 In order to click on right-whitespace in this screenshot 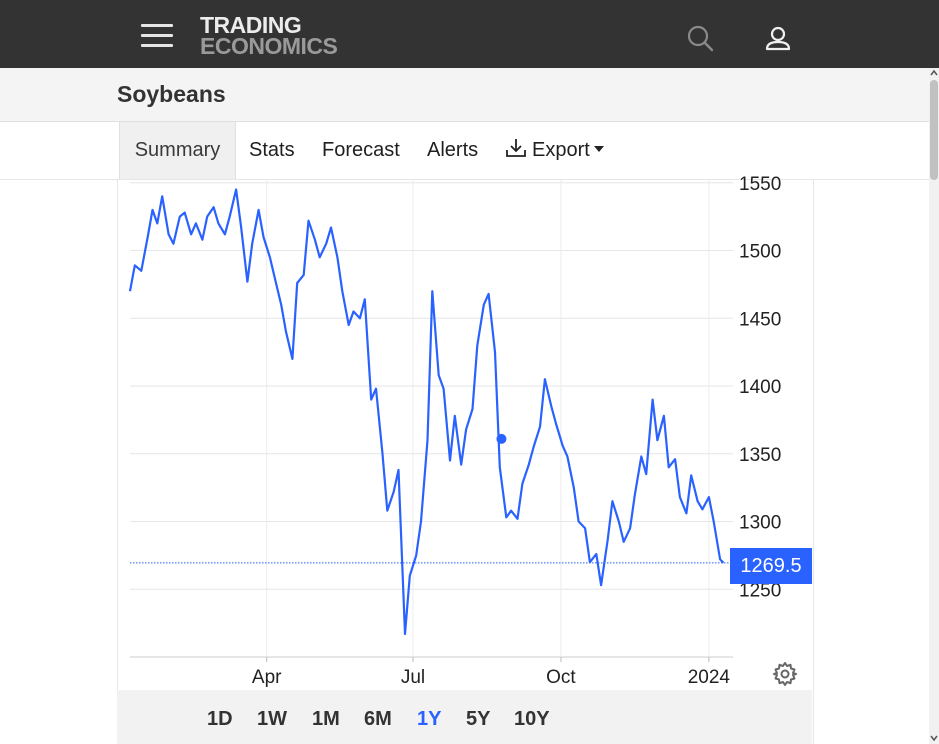, I will do `click(870, 462)`.